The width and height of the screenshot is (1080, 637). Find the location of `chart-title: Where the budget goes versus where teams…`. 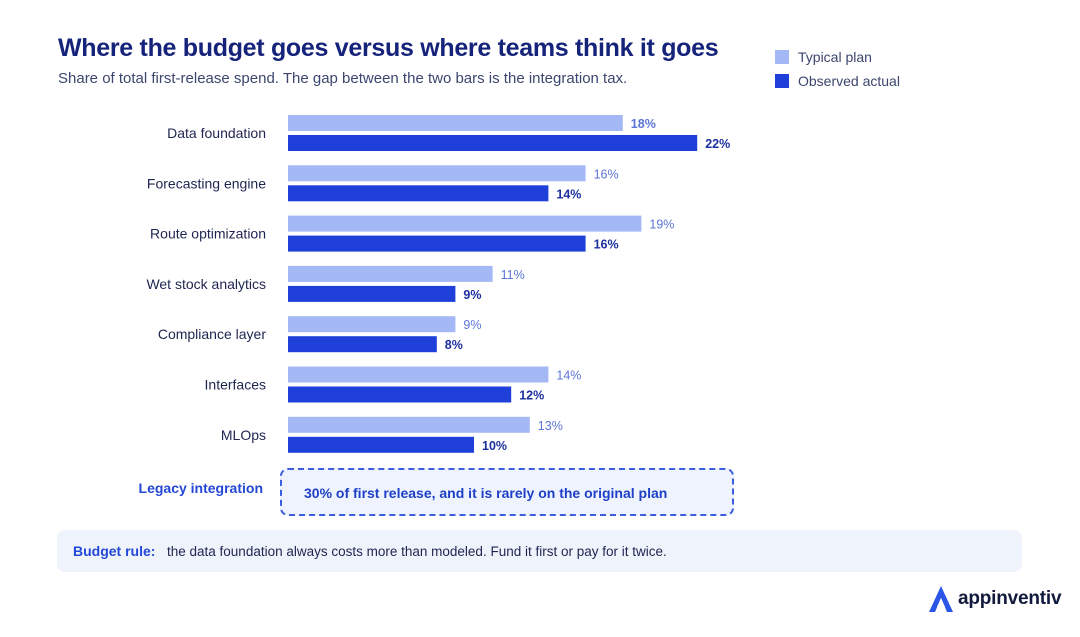

chart-title: Where the budget goes versus where teams… is located at coordinates (388, 48).